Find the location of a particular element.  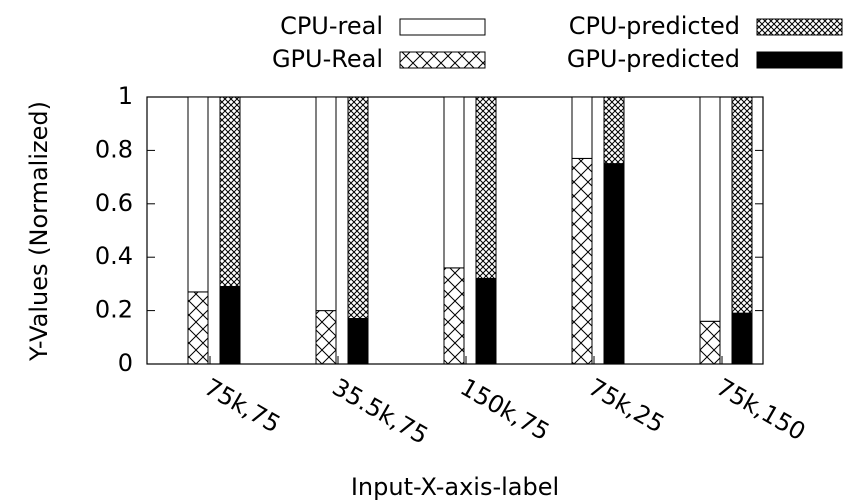

y-axis-label: Y-Values (Normalized) is located at coordinates (39, 231).